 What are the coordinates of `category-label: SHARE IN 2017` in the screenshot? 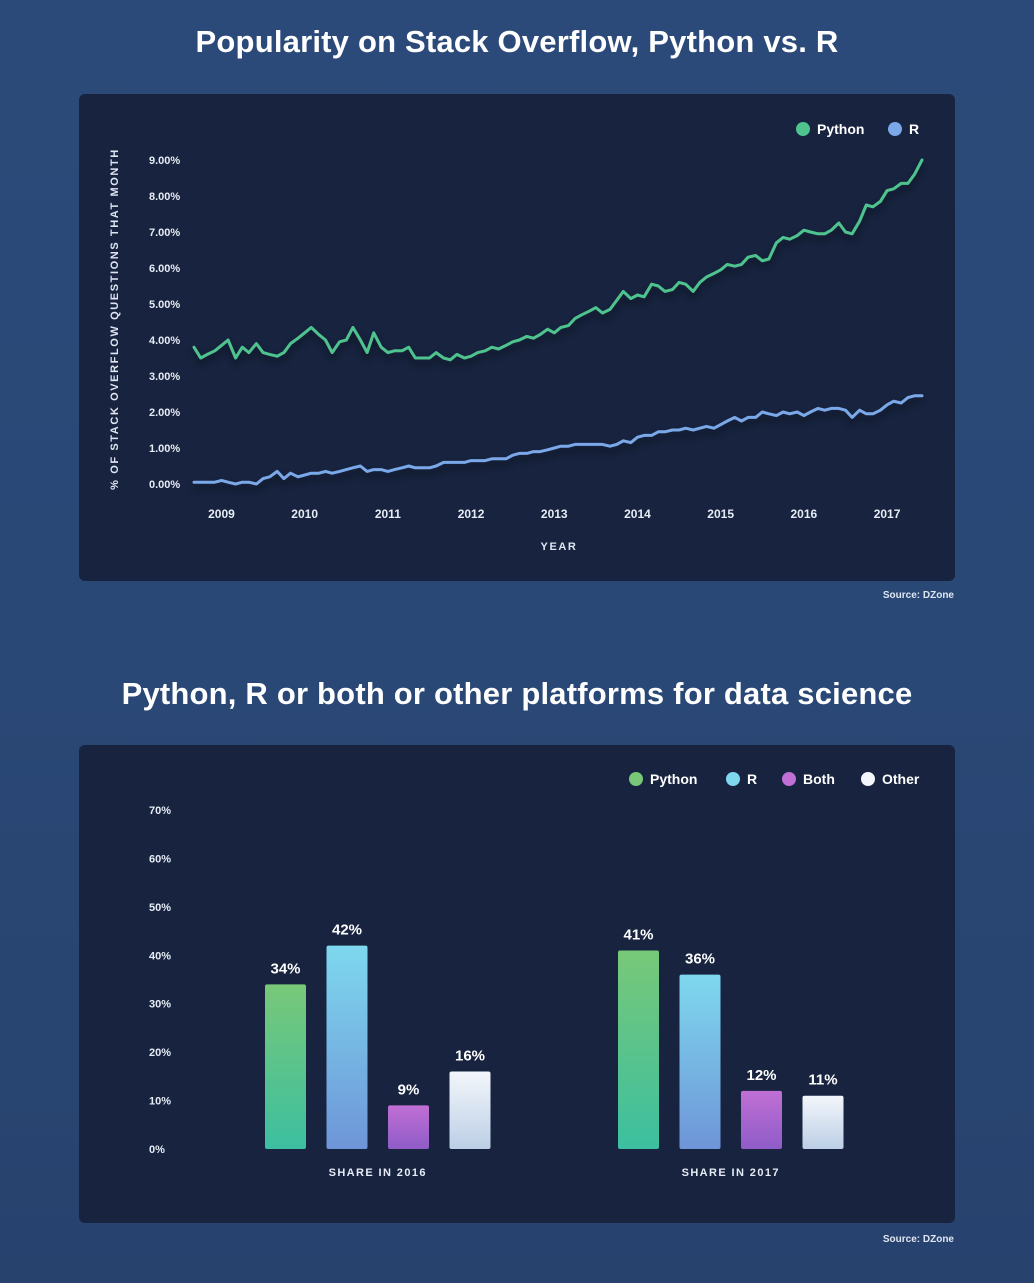 It's located at (731, 1173).